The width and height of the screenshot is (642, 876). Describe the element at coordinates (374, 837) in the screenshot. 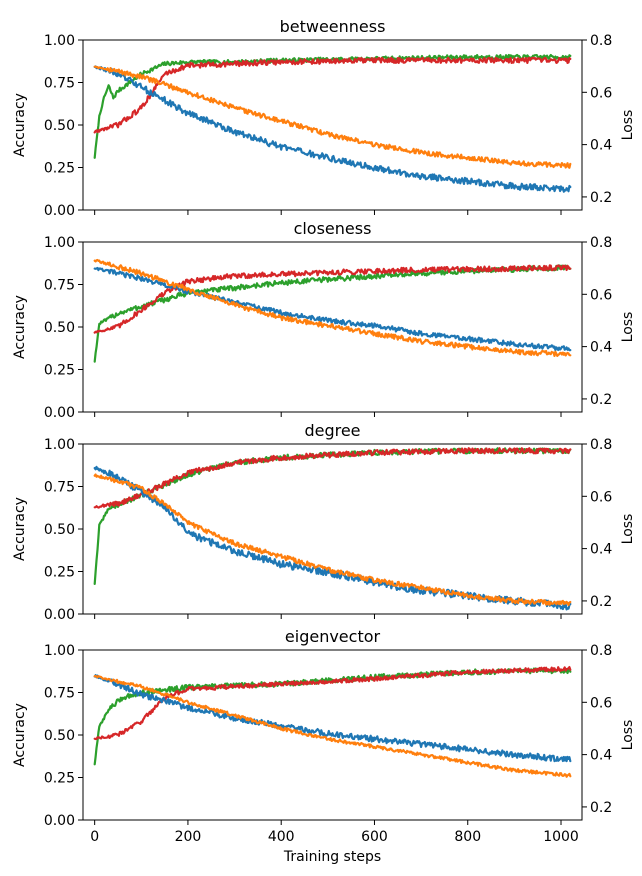

I see `x-tick-label: 600` at that location.